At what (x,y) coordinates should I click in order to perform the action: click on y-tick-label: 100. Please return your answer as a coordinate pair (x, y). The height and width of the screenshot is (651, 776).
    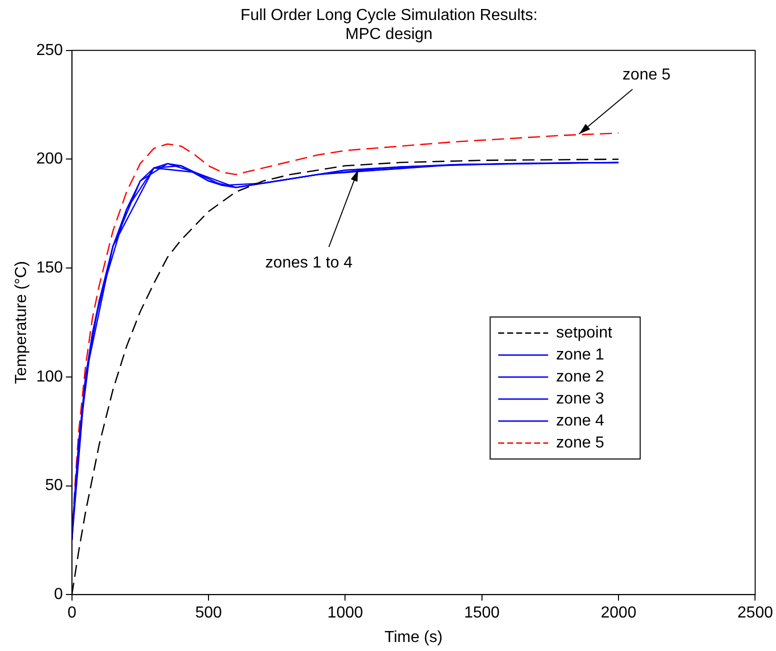
    Looking at the image, I should click on (49, 377).